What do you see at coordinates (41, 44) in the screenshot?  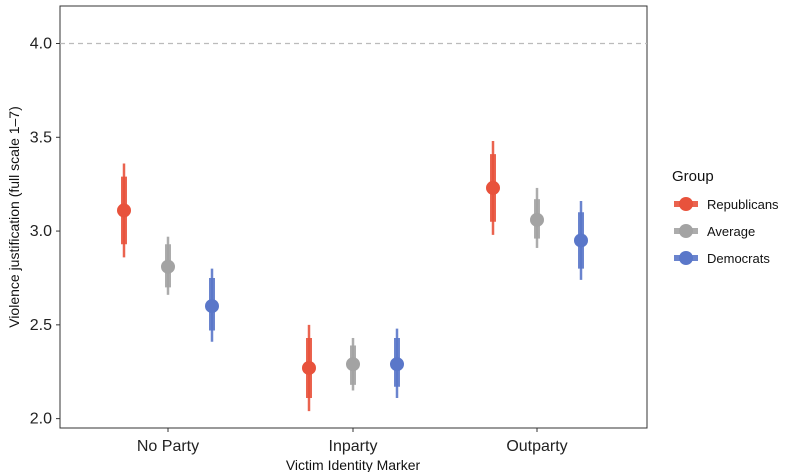 I see `y-tick-label: 4.0` at bounding box center [41, 44].